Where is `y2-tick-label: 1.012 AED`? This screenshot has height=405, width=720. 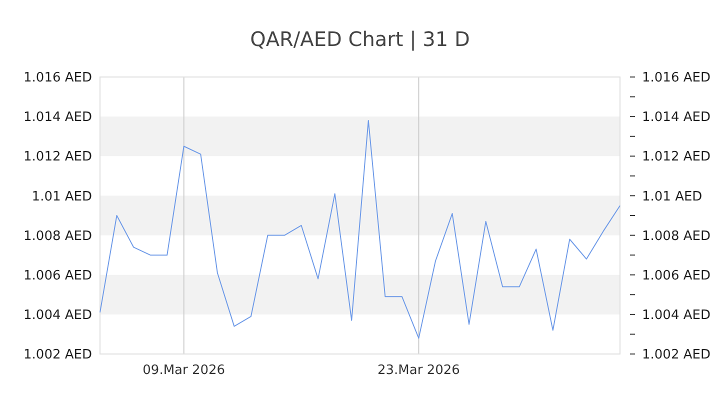
y2-tick-label: 1.012 AED is located at coordinates (676, 157).